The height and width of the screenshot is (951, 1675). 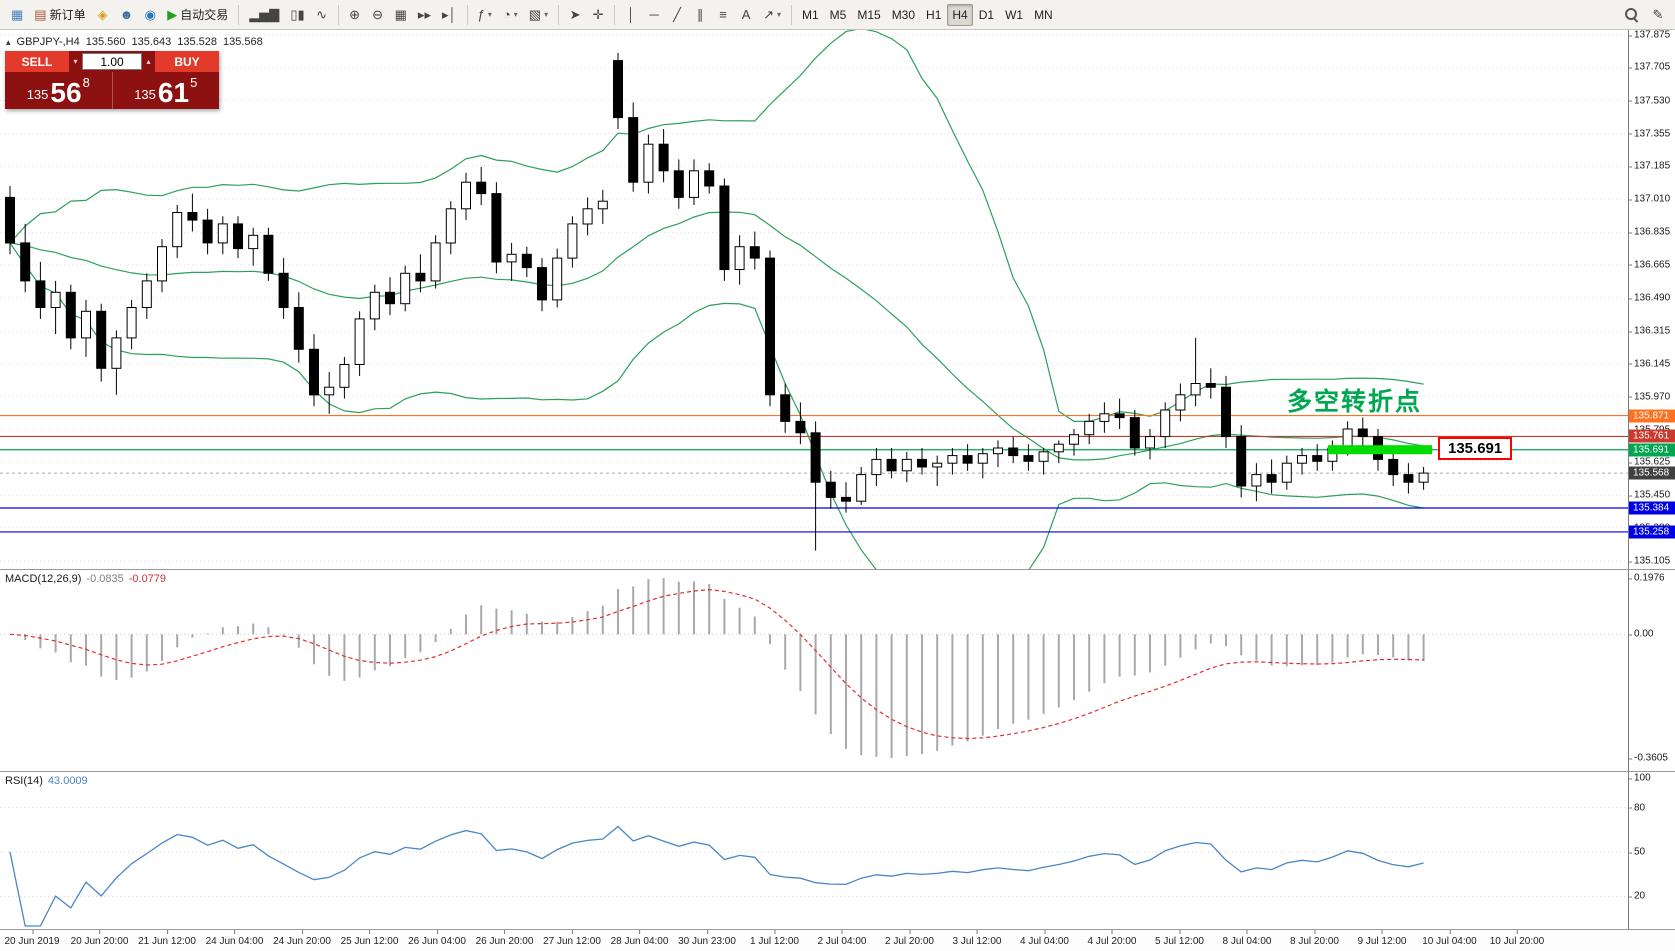 I want to click on new-order-button: ▤ 新订单, so click(x=59, y=15).